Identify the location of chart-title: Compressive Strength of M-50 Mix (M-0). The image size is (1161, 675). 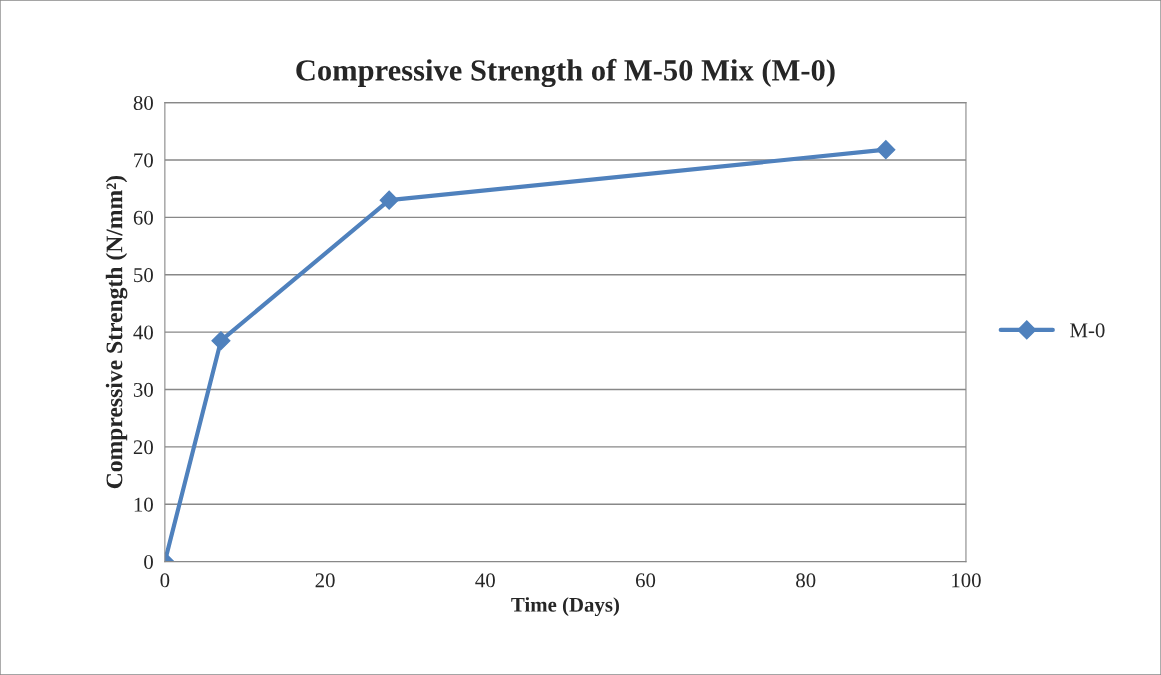
(565, 73).